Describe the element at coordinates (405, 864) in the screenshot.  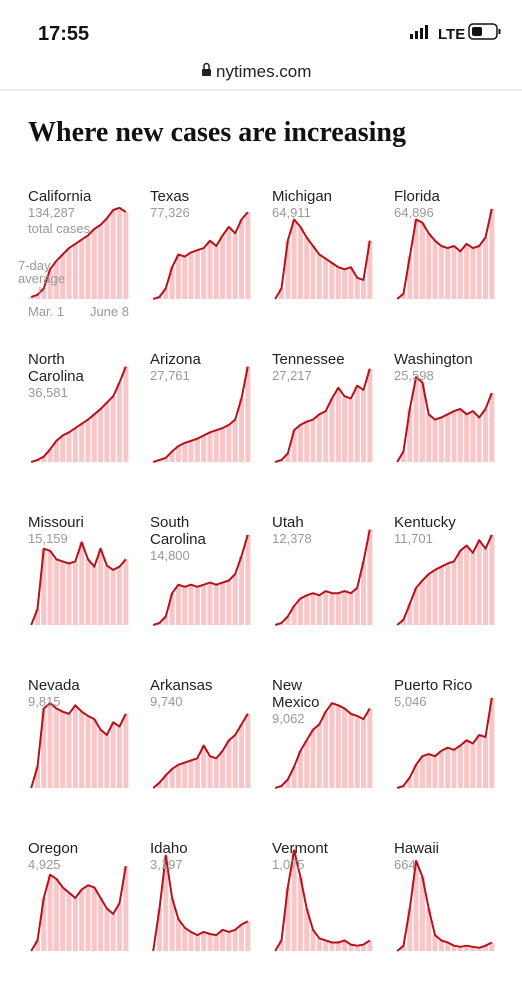
I see `case-count: 664` at that location.